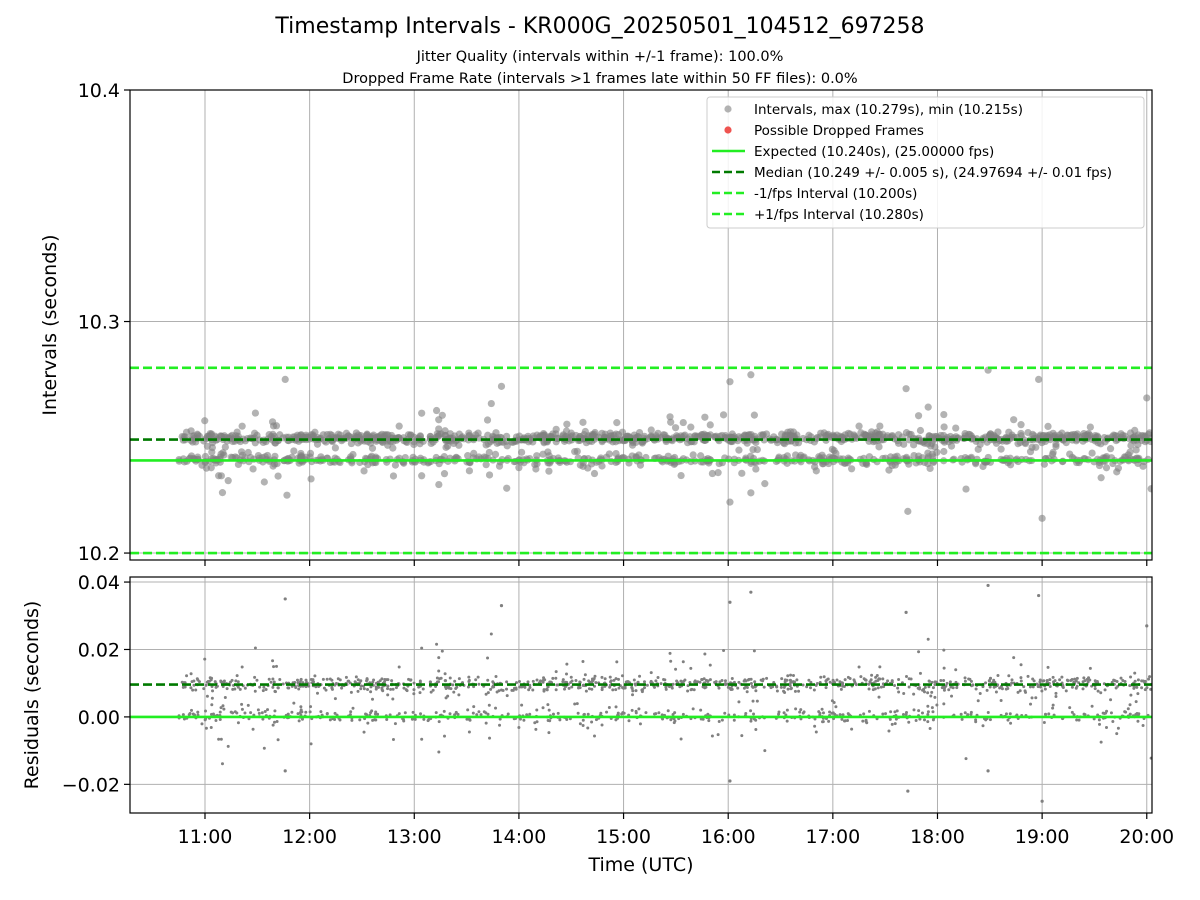 Image resolution: width=1200 pixels, height=900 pixels. I want to click on legend-label: +1/fps Interval (10.280s), so click(839, 215).